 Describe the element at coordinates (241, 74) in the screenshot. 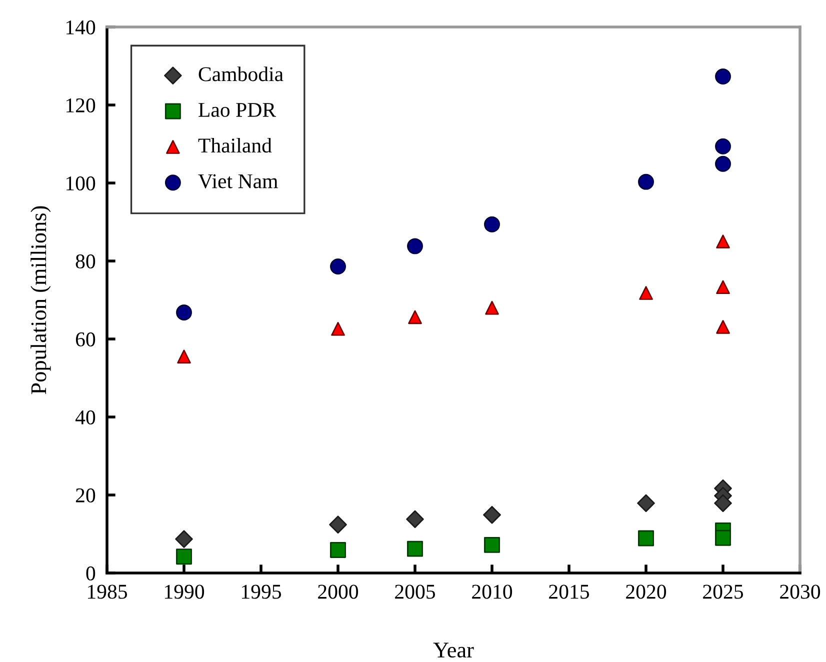

I see `legend-label: Cambodia` at that location.